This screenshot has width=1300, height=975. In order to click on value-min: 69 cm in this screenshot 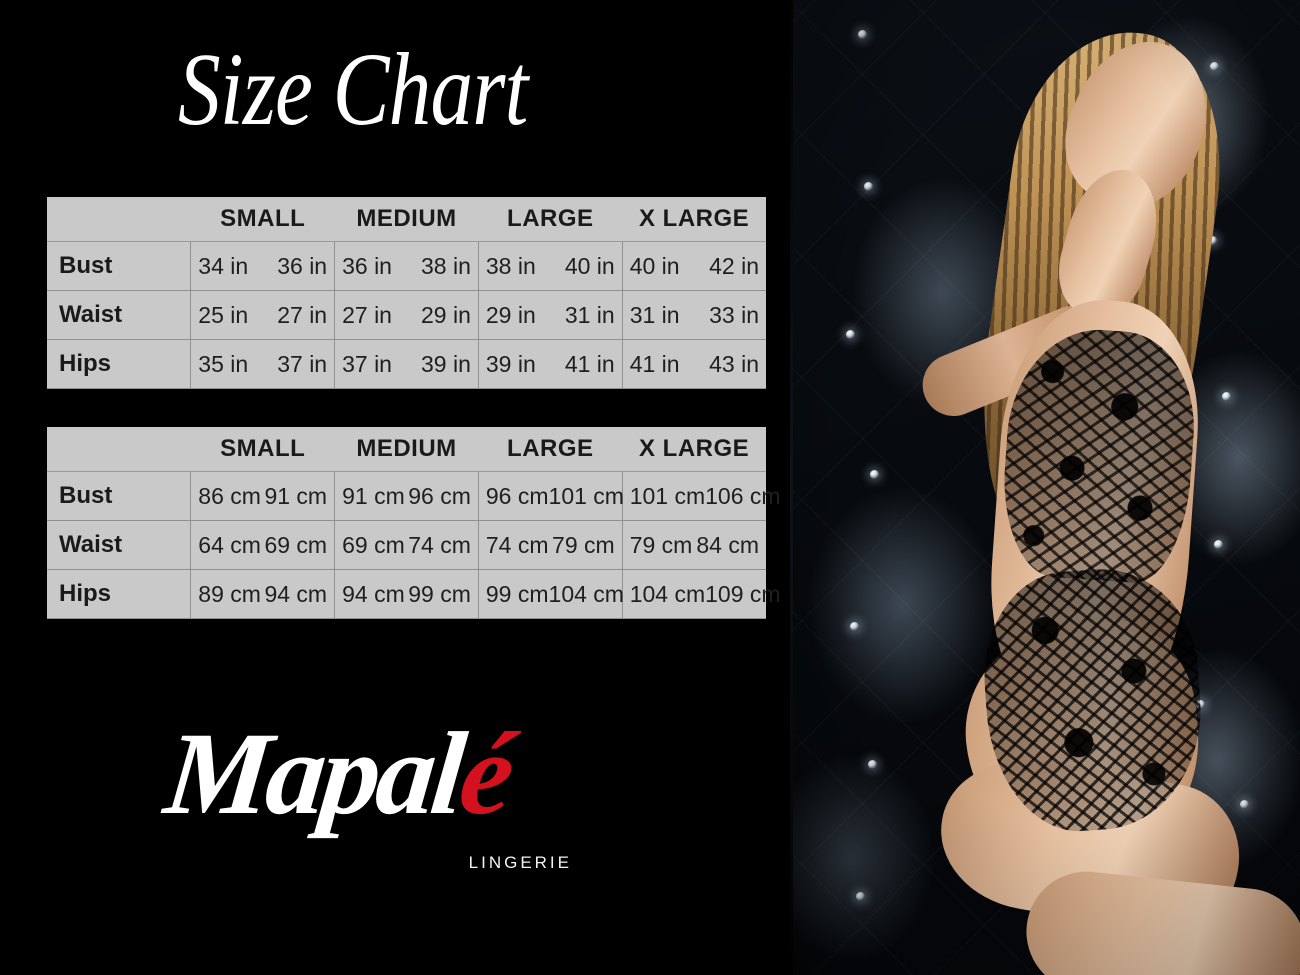, I will do `click(373, 544)`.